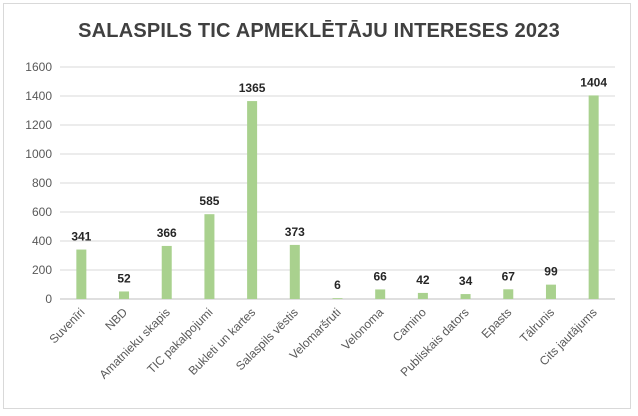 The width and height of the screenshot is (638, 416). Describe the element at coordinates (363, 329) in the screenshot. I see `category-label: Velonoma` at that location.